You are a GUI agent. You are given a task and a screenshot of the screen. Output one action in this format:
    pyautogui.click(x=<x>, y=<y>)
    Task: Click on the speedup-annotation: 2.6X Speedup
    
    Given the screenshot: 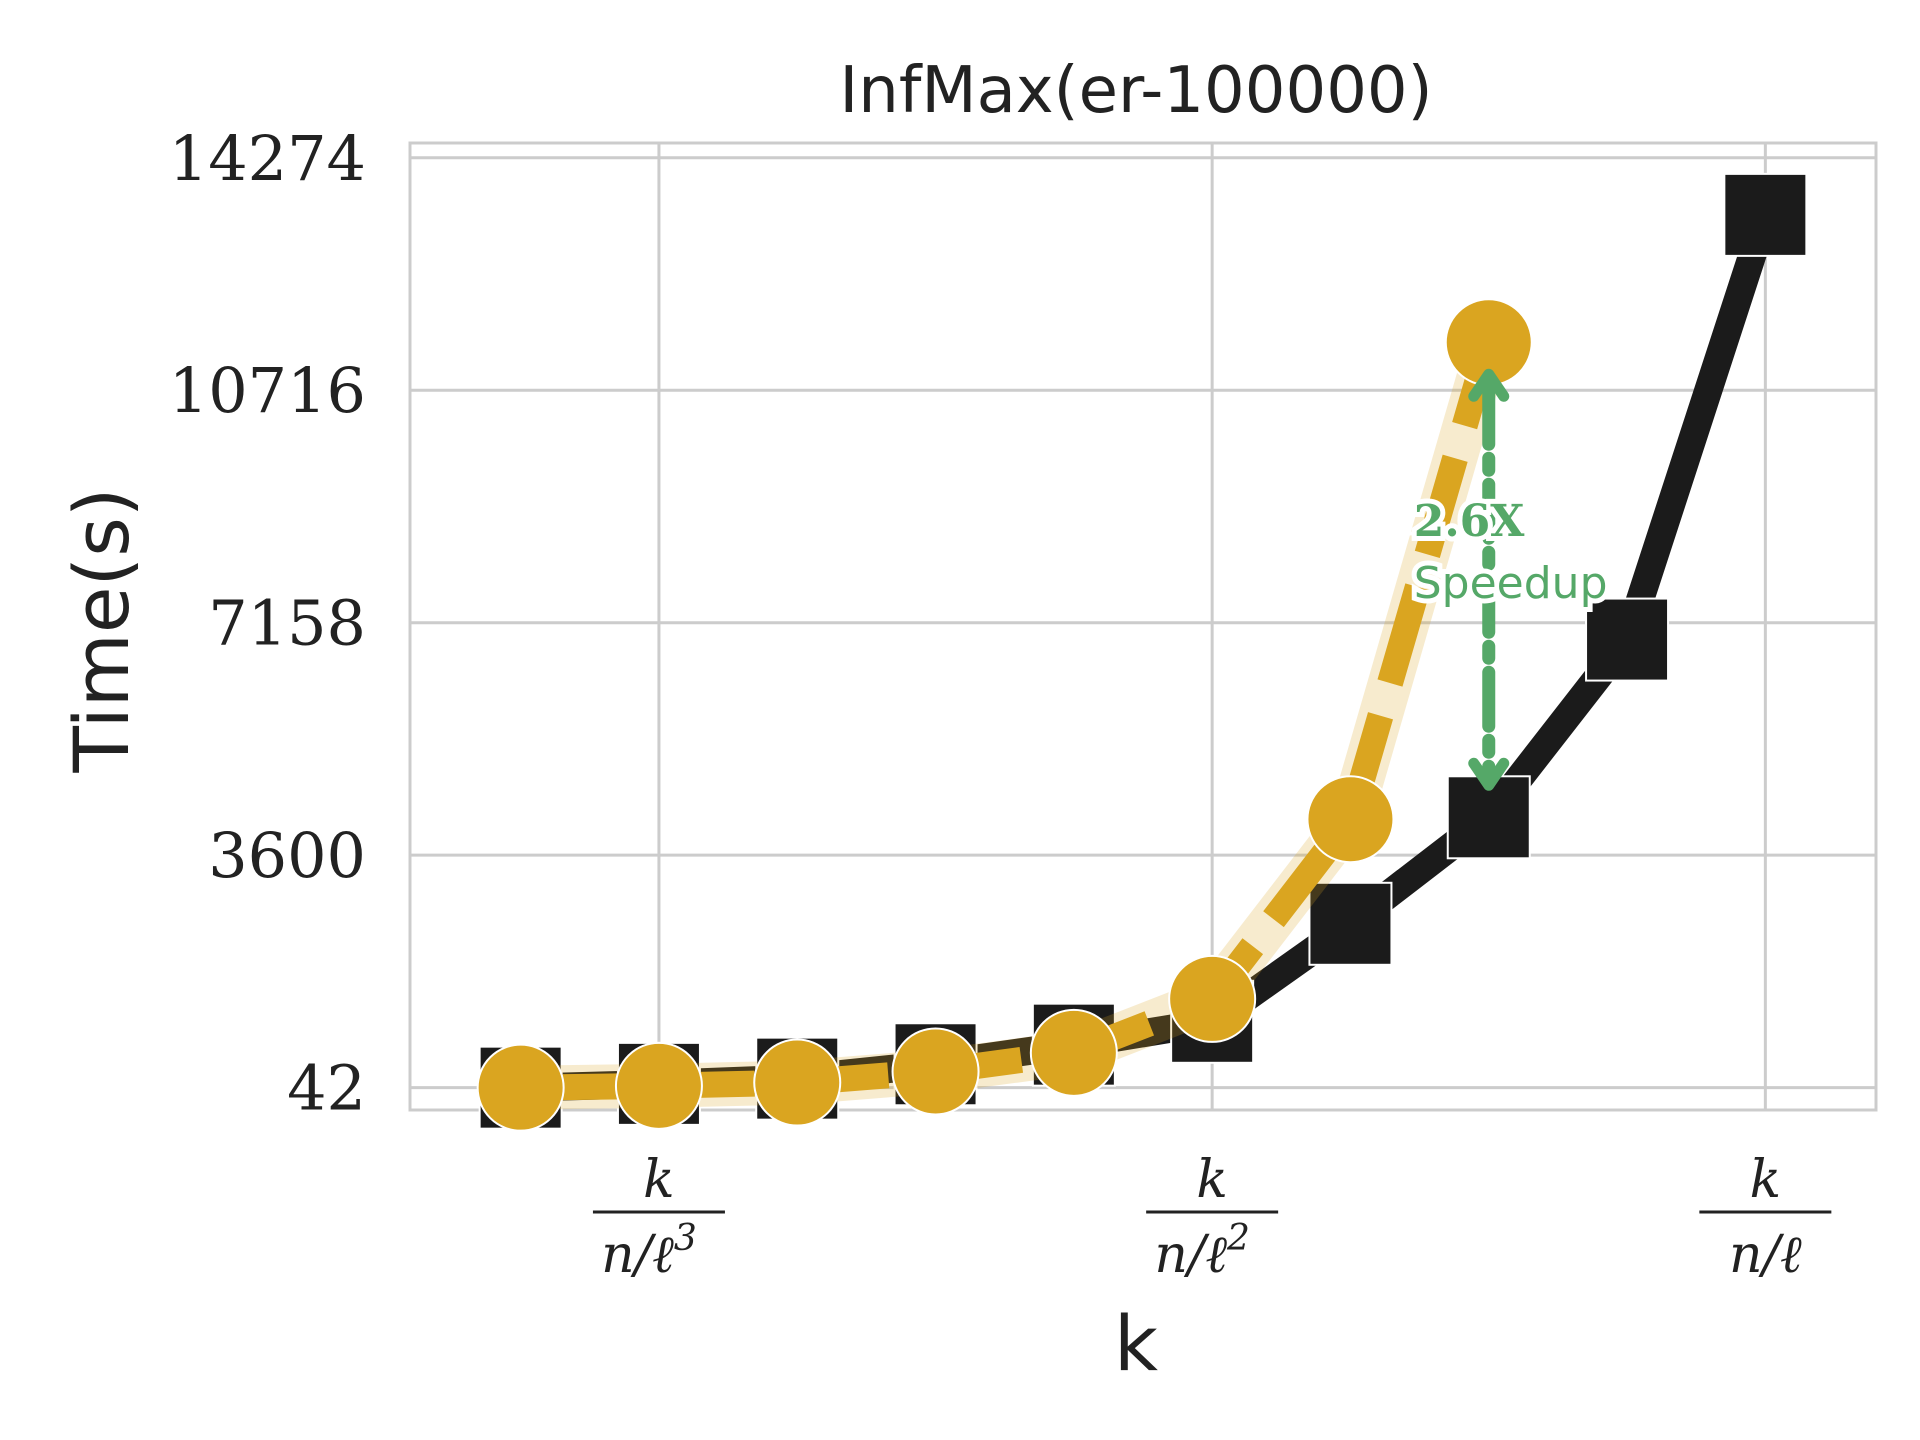 What is the action you would take?
    pyautogui.click(x=1511, y=579)
    